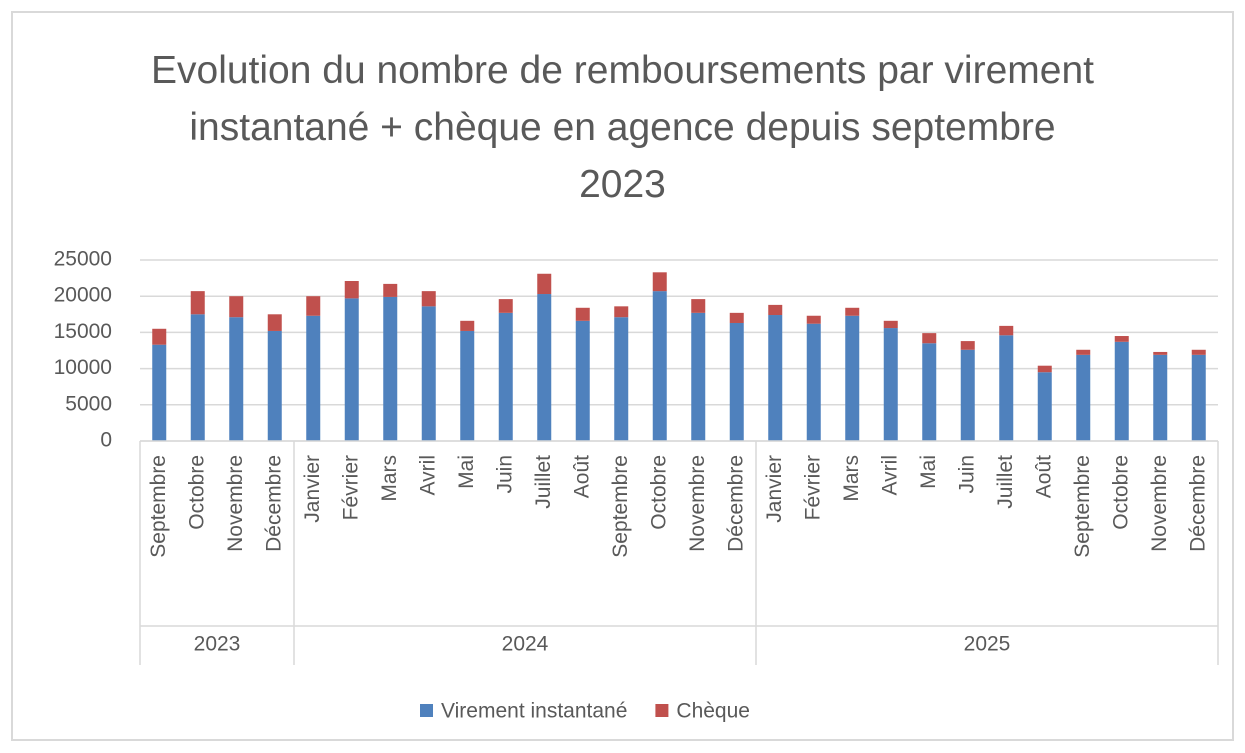 This screenshot has height=753, width=1245. Describe the element at coordinates (713, 711) in the screenshot. I see `legend-label: Chèque` at that location.